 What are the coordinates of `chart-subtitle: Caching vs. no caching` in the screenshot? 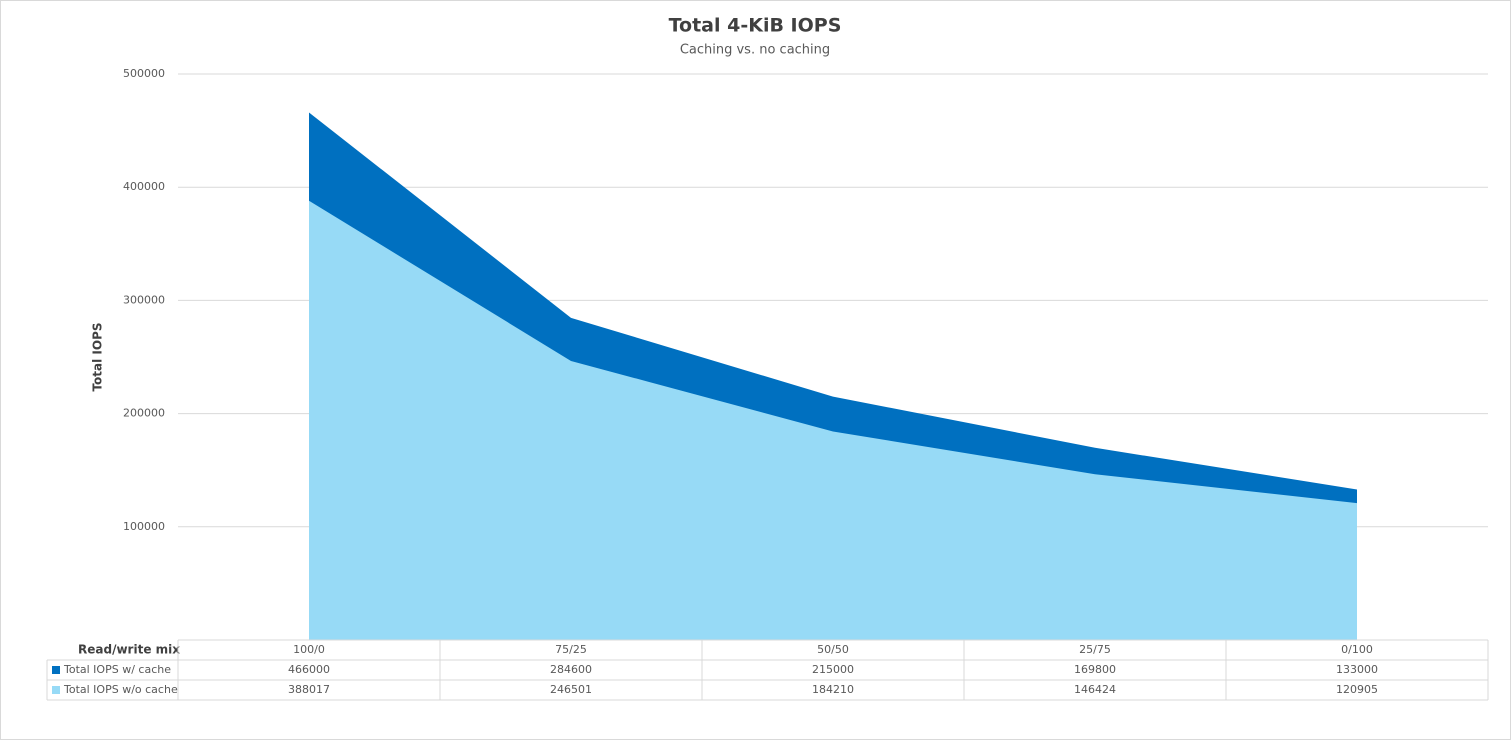 It's located at (755, 50).